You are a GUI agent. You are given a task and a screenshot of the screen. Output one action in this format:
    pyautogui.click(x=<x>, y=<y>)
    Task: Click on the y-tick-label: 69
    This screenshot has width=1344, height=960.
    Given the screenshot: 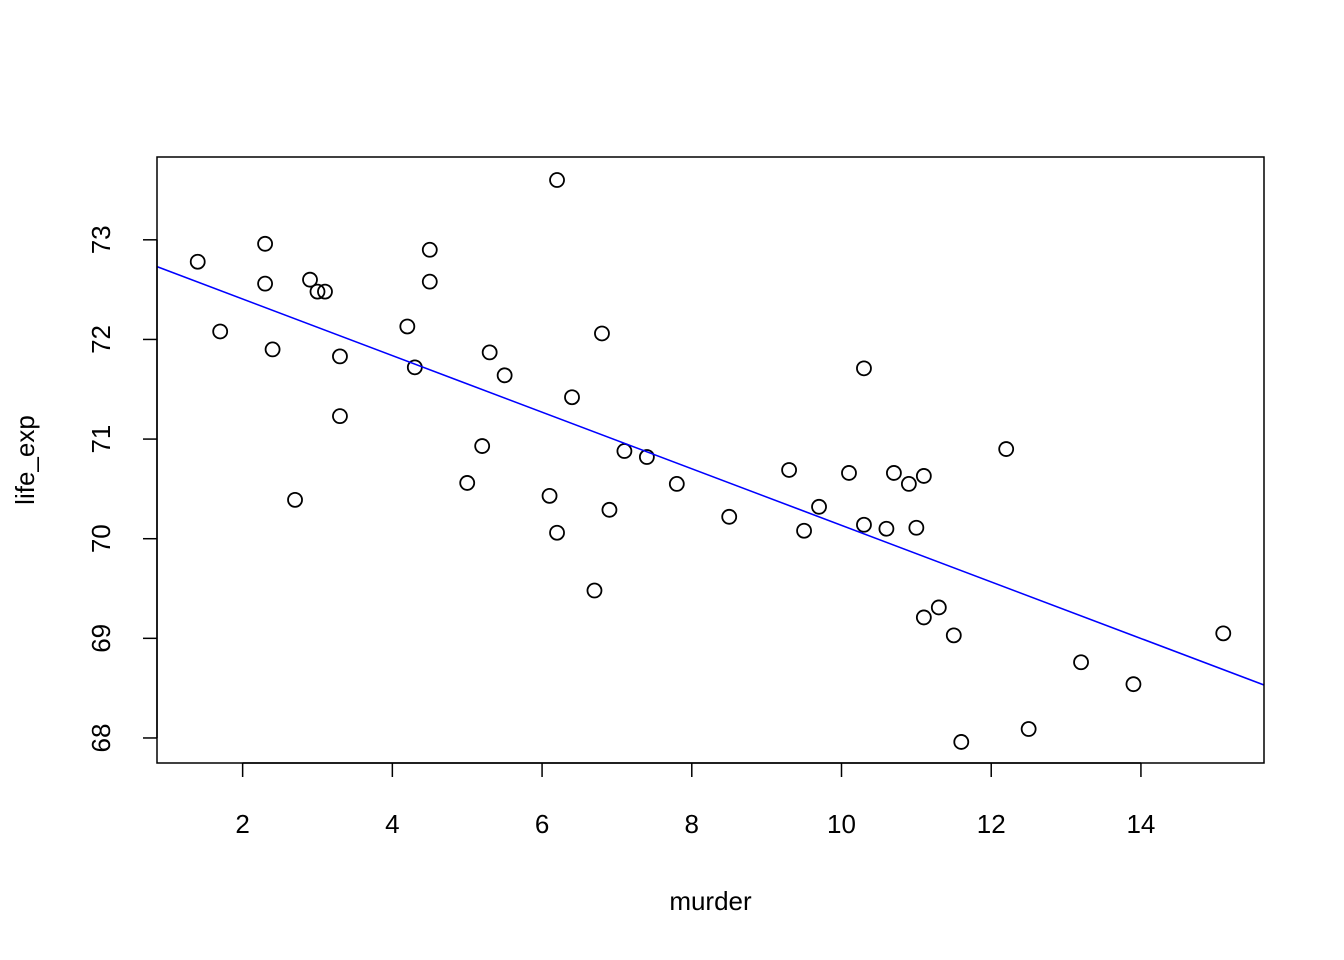 What is the action you would take?
    pyautogui.click(x=101, y=638)
    